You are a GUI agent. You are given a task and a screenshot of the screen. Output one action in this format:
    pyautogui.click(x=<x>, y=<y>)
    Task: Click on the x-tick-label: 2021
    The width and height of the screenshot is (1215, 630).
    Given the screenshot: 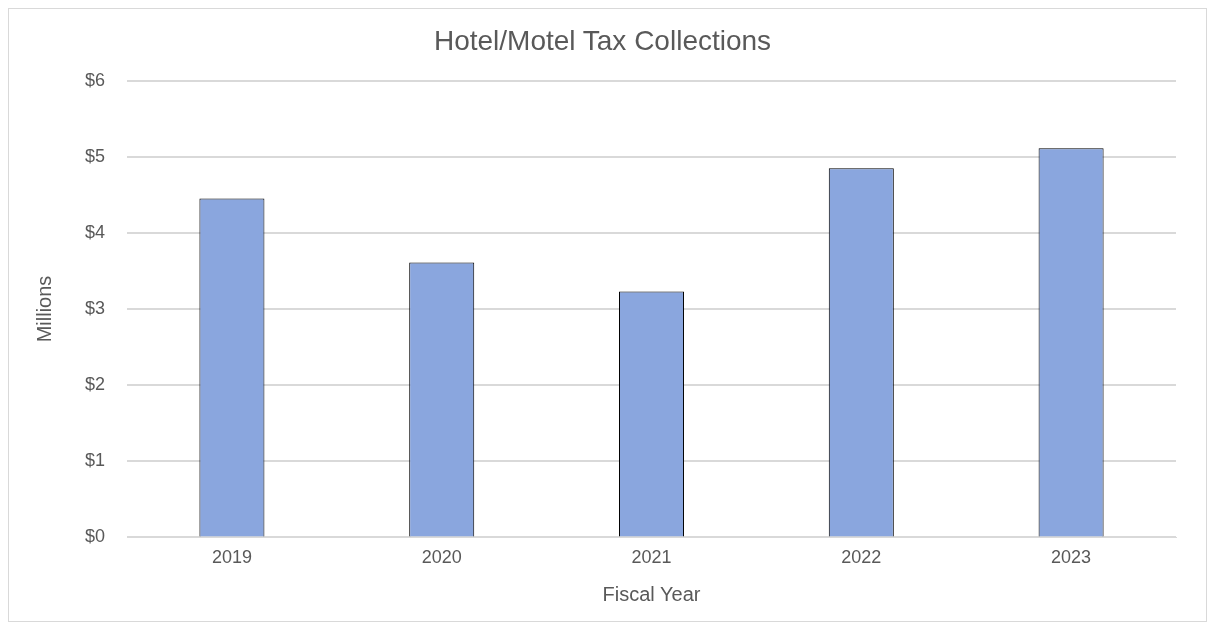 What is the action you would take?
    pyautogui.click(x=651, y=557)
    